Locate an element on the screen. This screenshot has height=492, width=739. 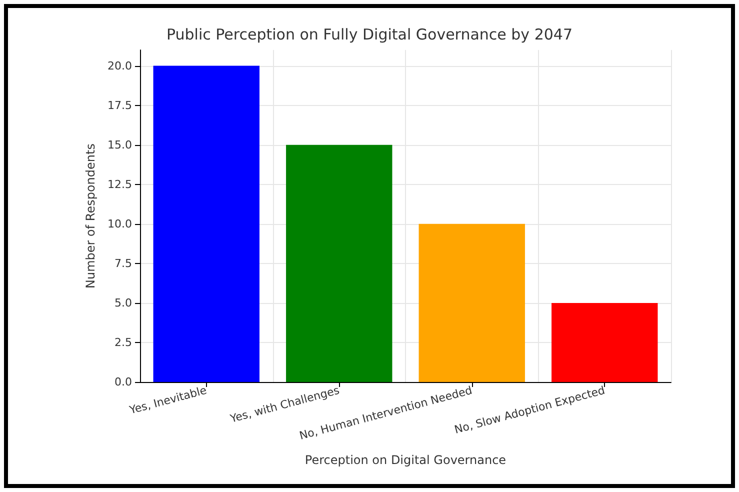
y-tick-label: 10.0 is located at coordinates (120, 223).